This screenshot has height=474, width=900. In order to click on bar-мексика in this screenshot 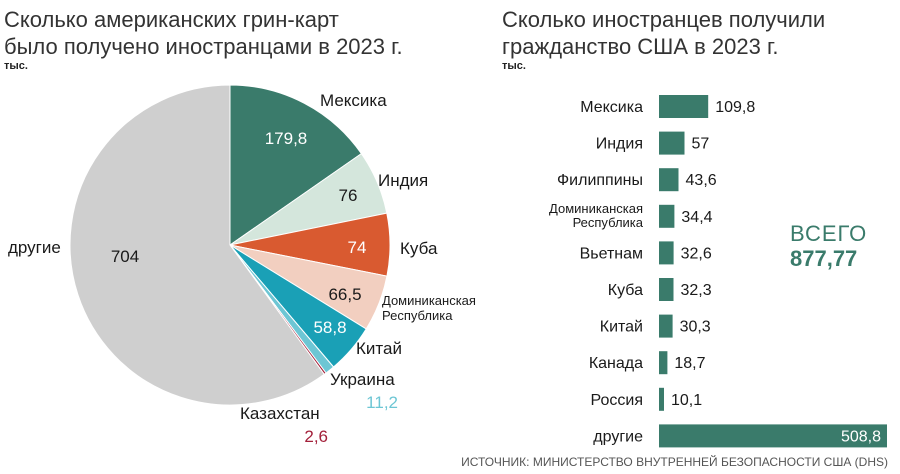, I will do `click(684, 106)`.